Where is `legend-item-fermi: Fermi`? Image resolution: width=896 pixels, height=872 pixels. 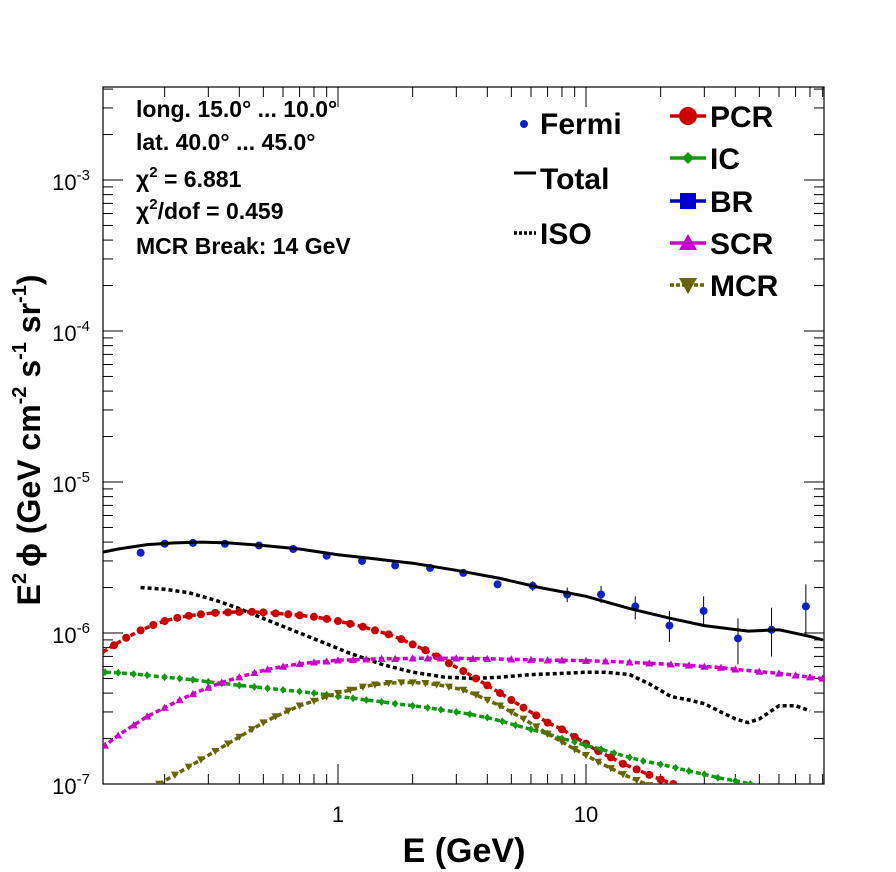
legend-item-fermi: Fermi is located at coordinates (571, 124).